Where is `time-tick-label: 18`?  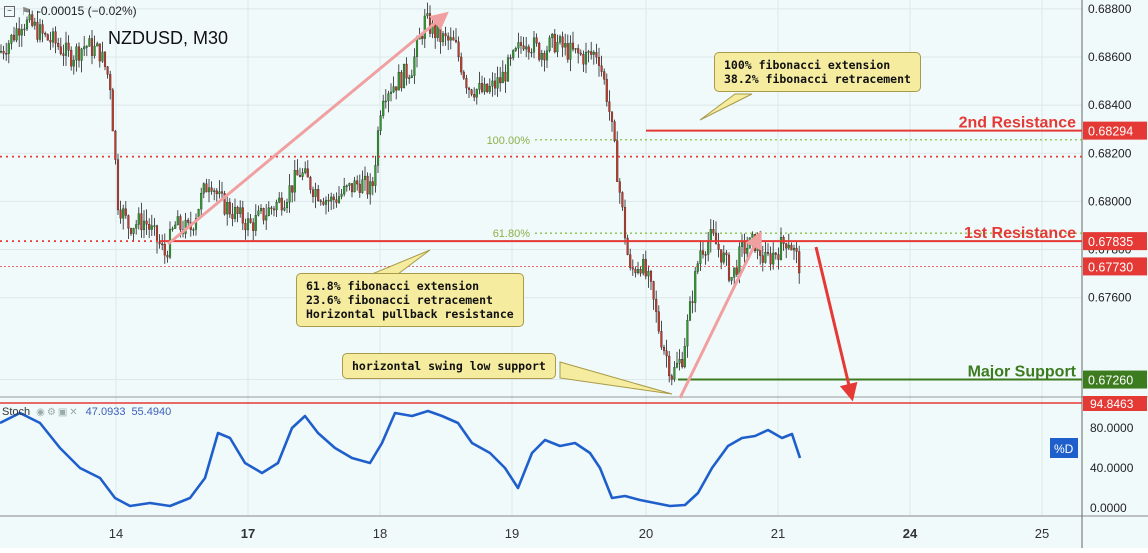
time-tick-label: 18 is located at coordinates (380, 533).